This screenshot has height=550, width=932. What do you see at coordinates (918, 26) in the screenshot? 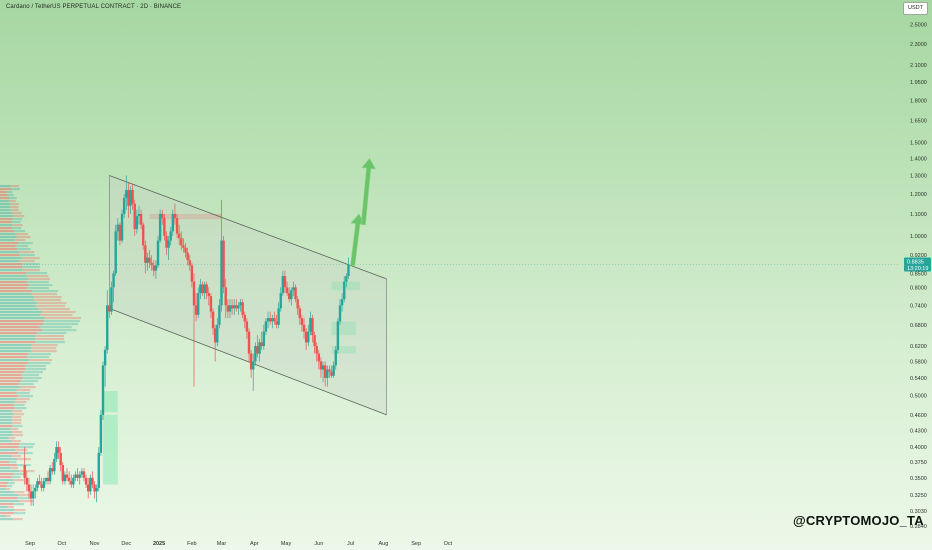
I see `price-tick-label: 2.5000` at bounding box center [918, 26].